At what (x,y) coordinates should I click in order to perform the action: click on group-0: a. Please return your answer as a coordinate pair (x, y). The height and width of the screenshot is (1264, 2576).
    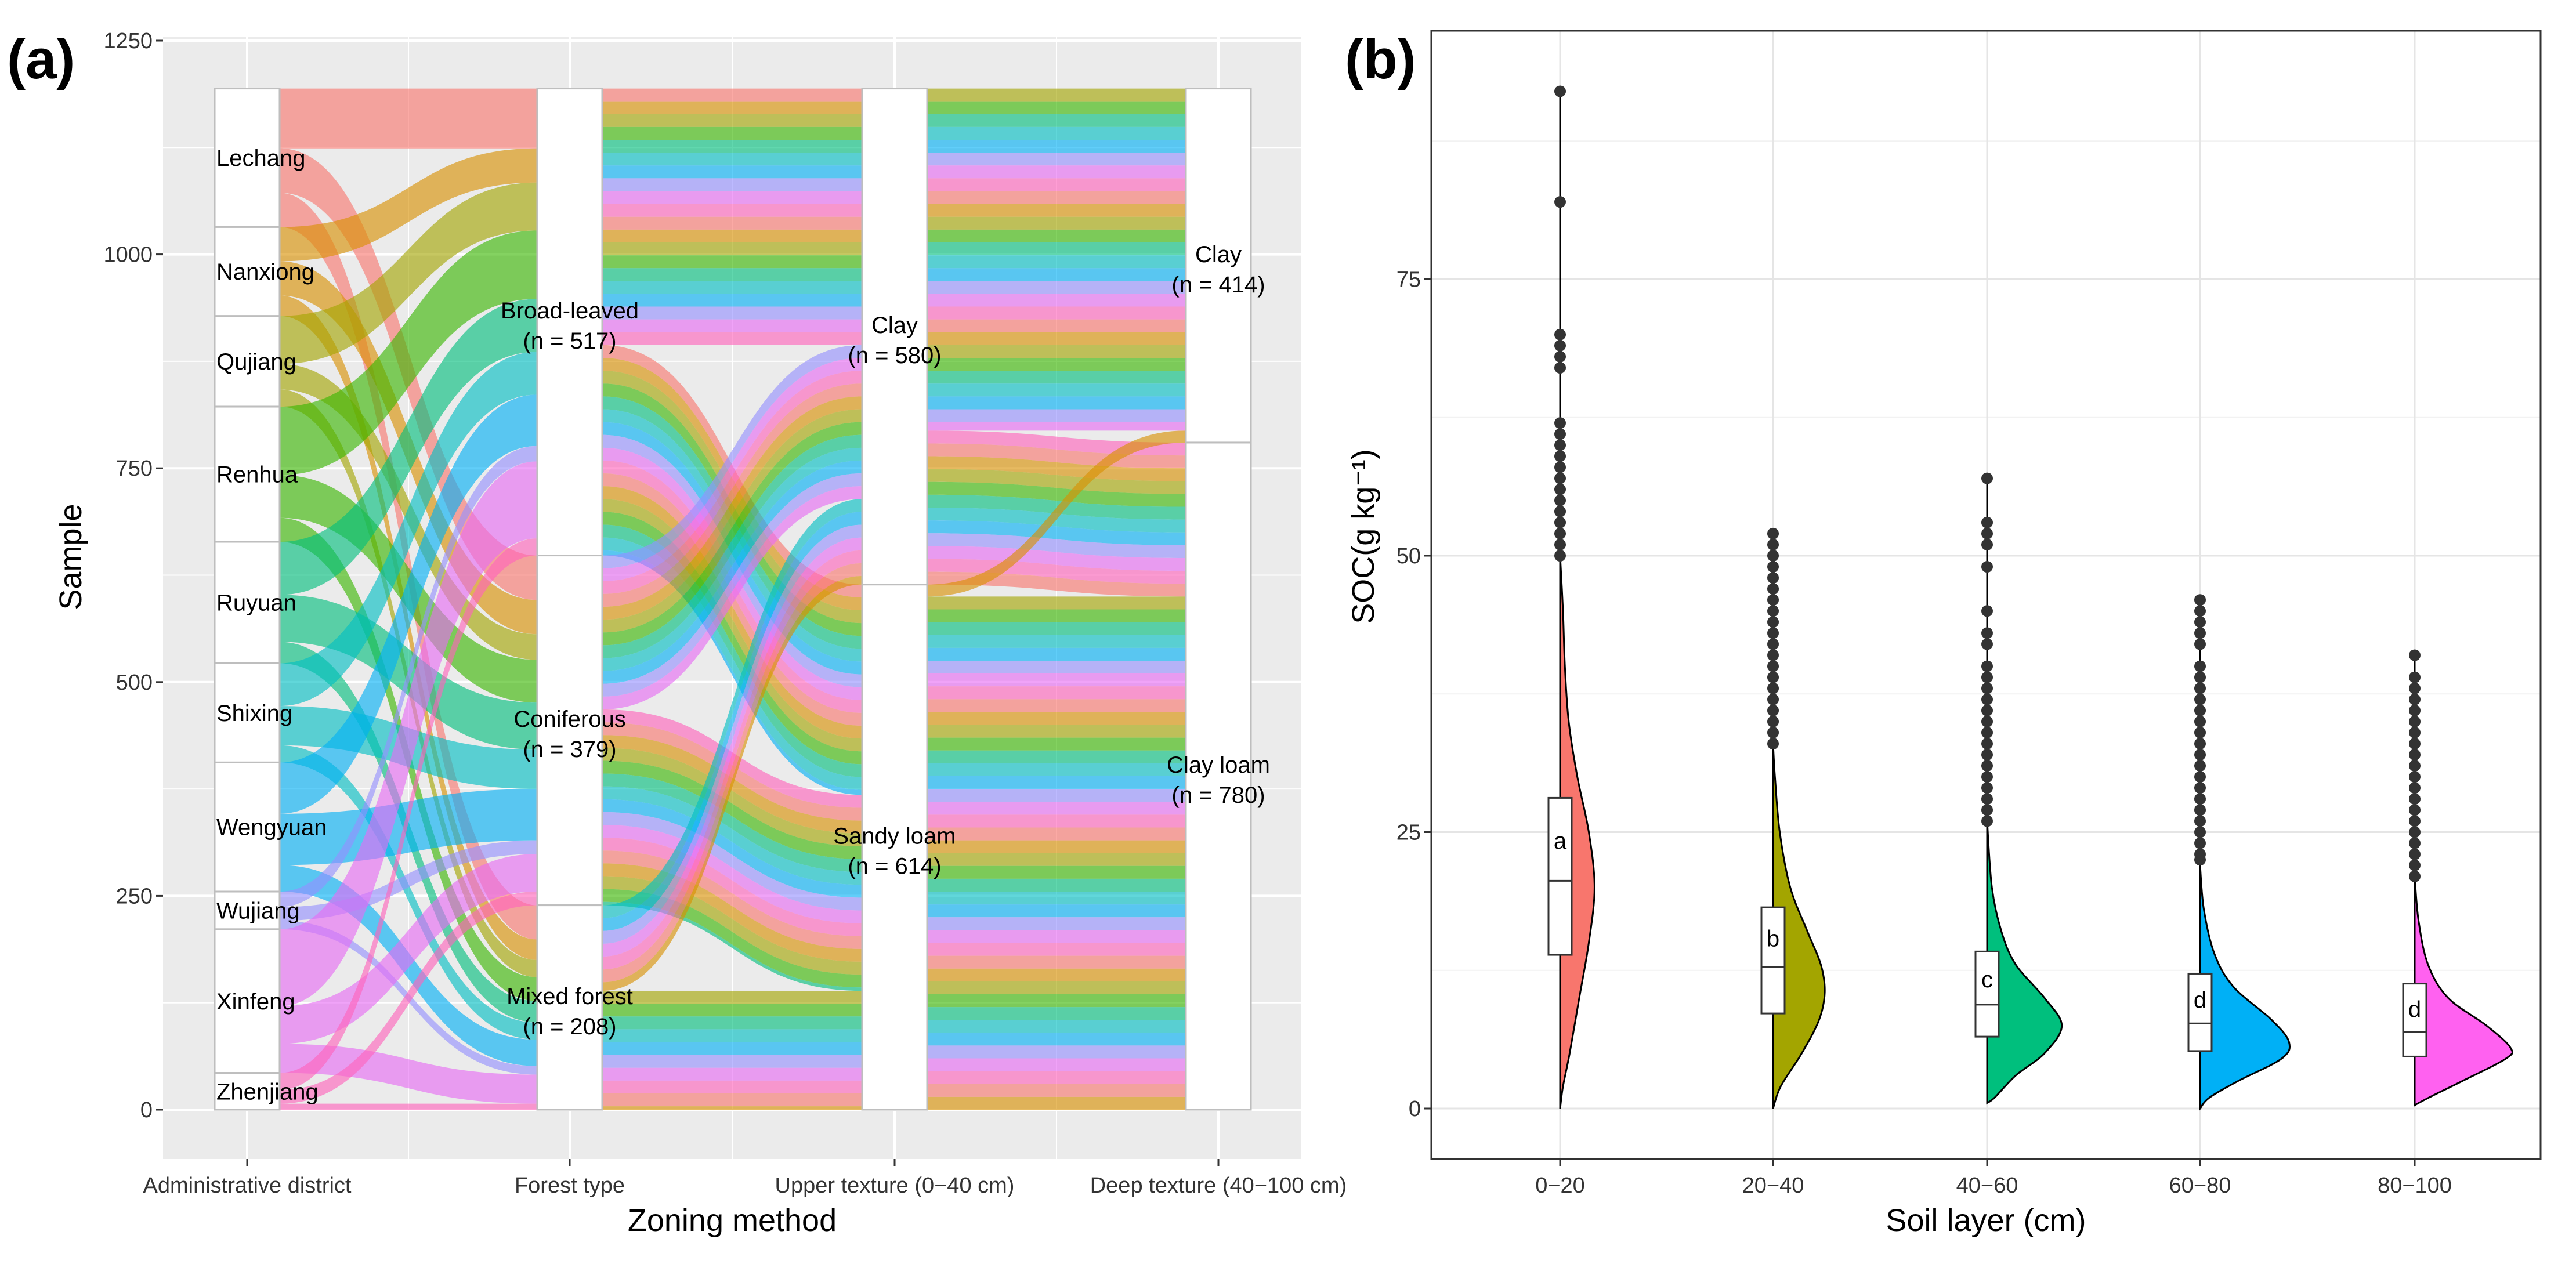
    Looking at the image, I should click on (1571, 597).